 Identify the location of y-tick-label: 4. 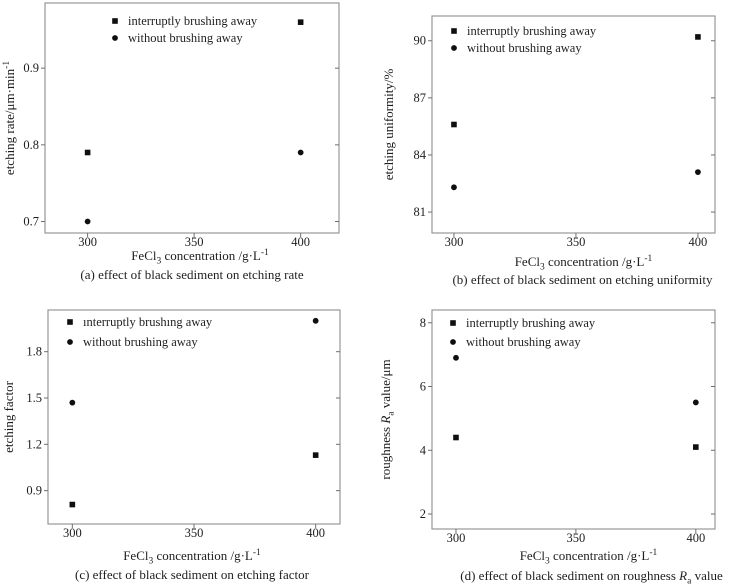
(423, 450).